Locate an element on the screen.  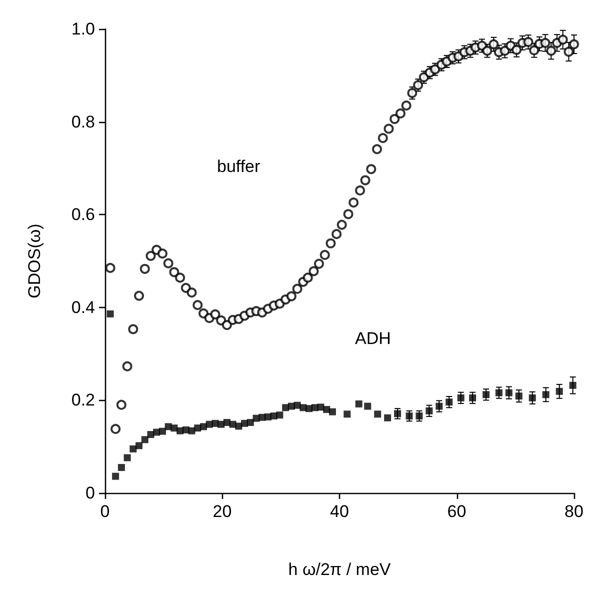
x-axis-title: h ω/2π / meV is located at coordinates (340, 569).